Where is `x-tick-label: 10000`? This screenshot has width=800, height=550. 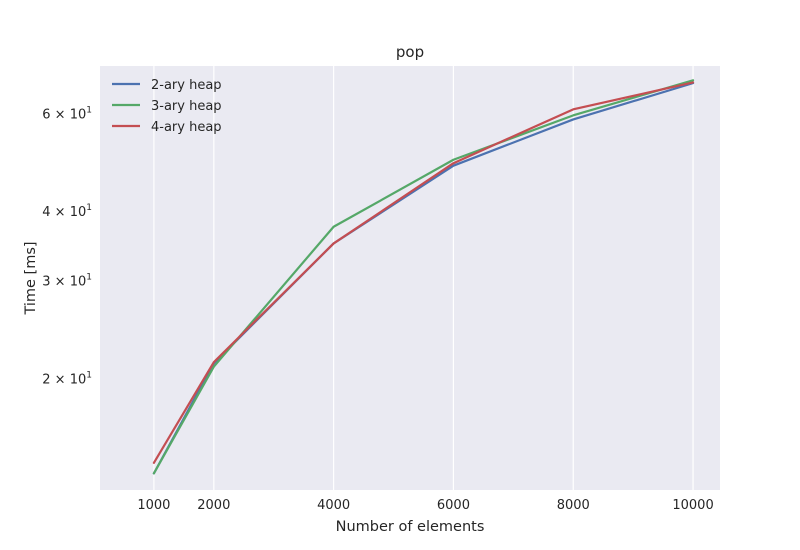
x-tick-label: 10000 is located at coordinates (692, 505).